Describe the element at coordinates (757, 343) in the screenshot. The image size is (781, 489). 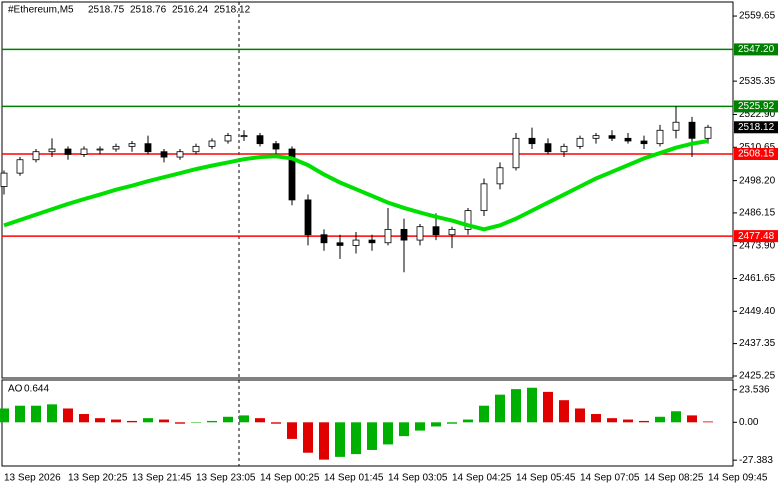
I see `y-tick-label: 2437.35` at that location.